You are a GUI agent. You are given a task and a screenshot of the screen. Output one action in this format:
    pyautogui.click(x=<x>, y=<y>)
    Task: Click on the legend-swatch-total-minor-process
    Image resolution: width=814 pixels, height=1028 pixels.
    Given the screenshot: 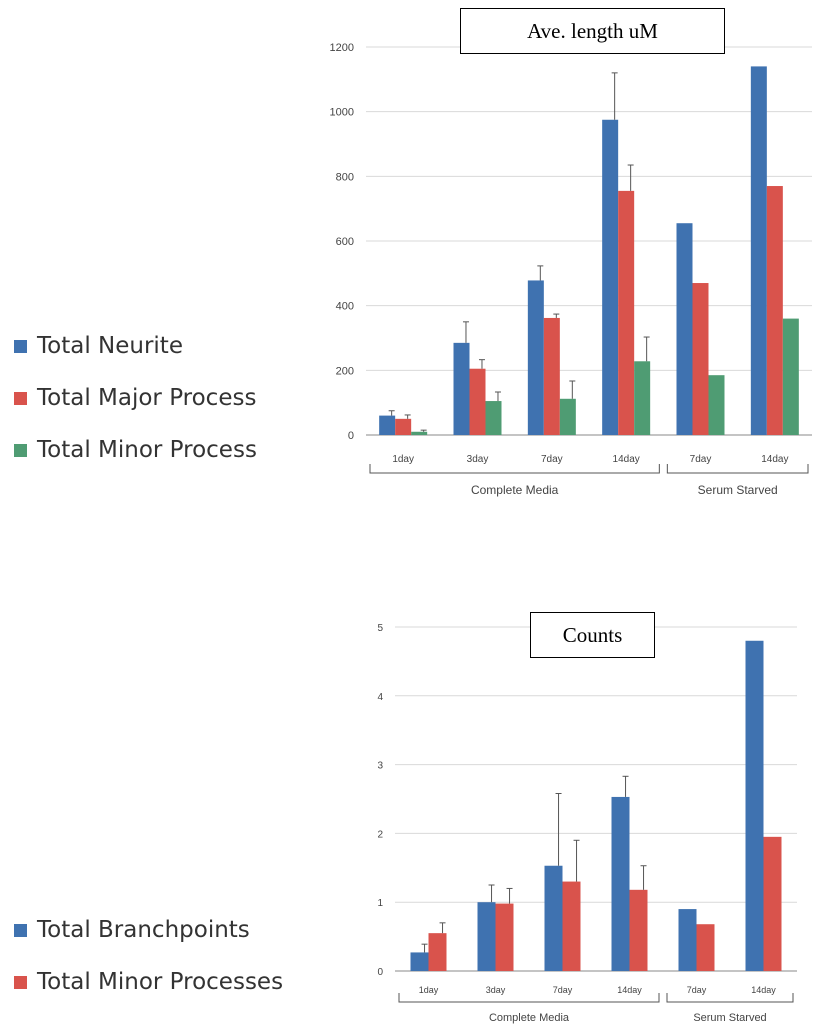 What is the action you would take?
    pyautogui.click(x=20, y=450)
    